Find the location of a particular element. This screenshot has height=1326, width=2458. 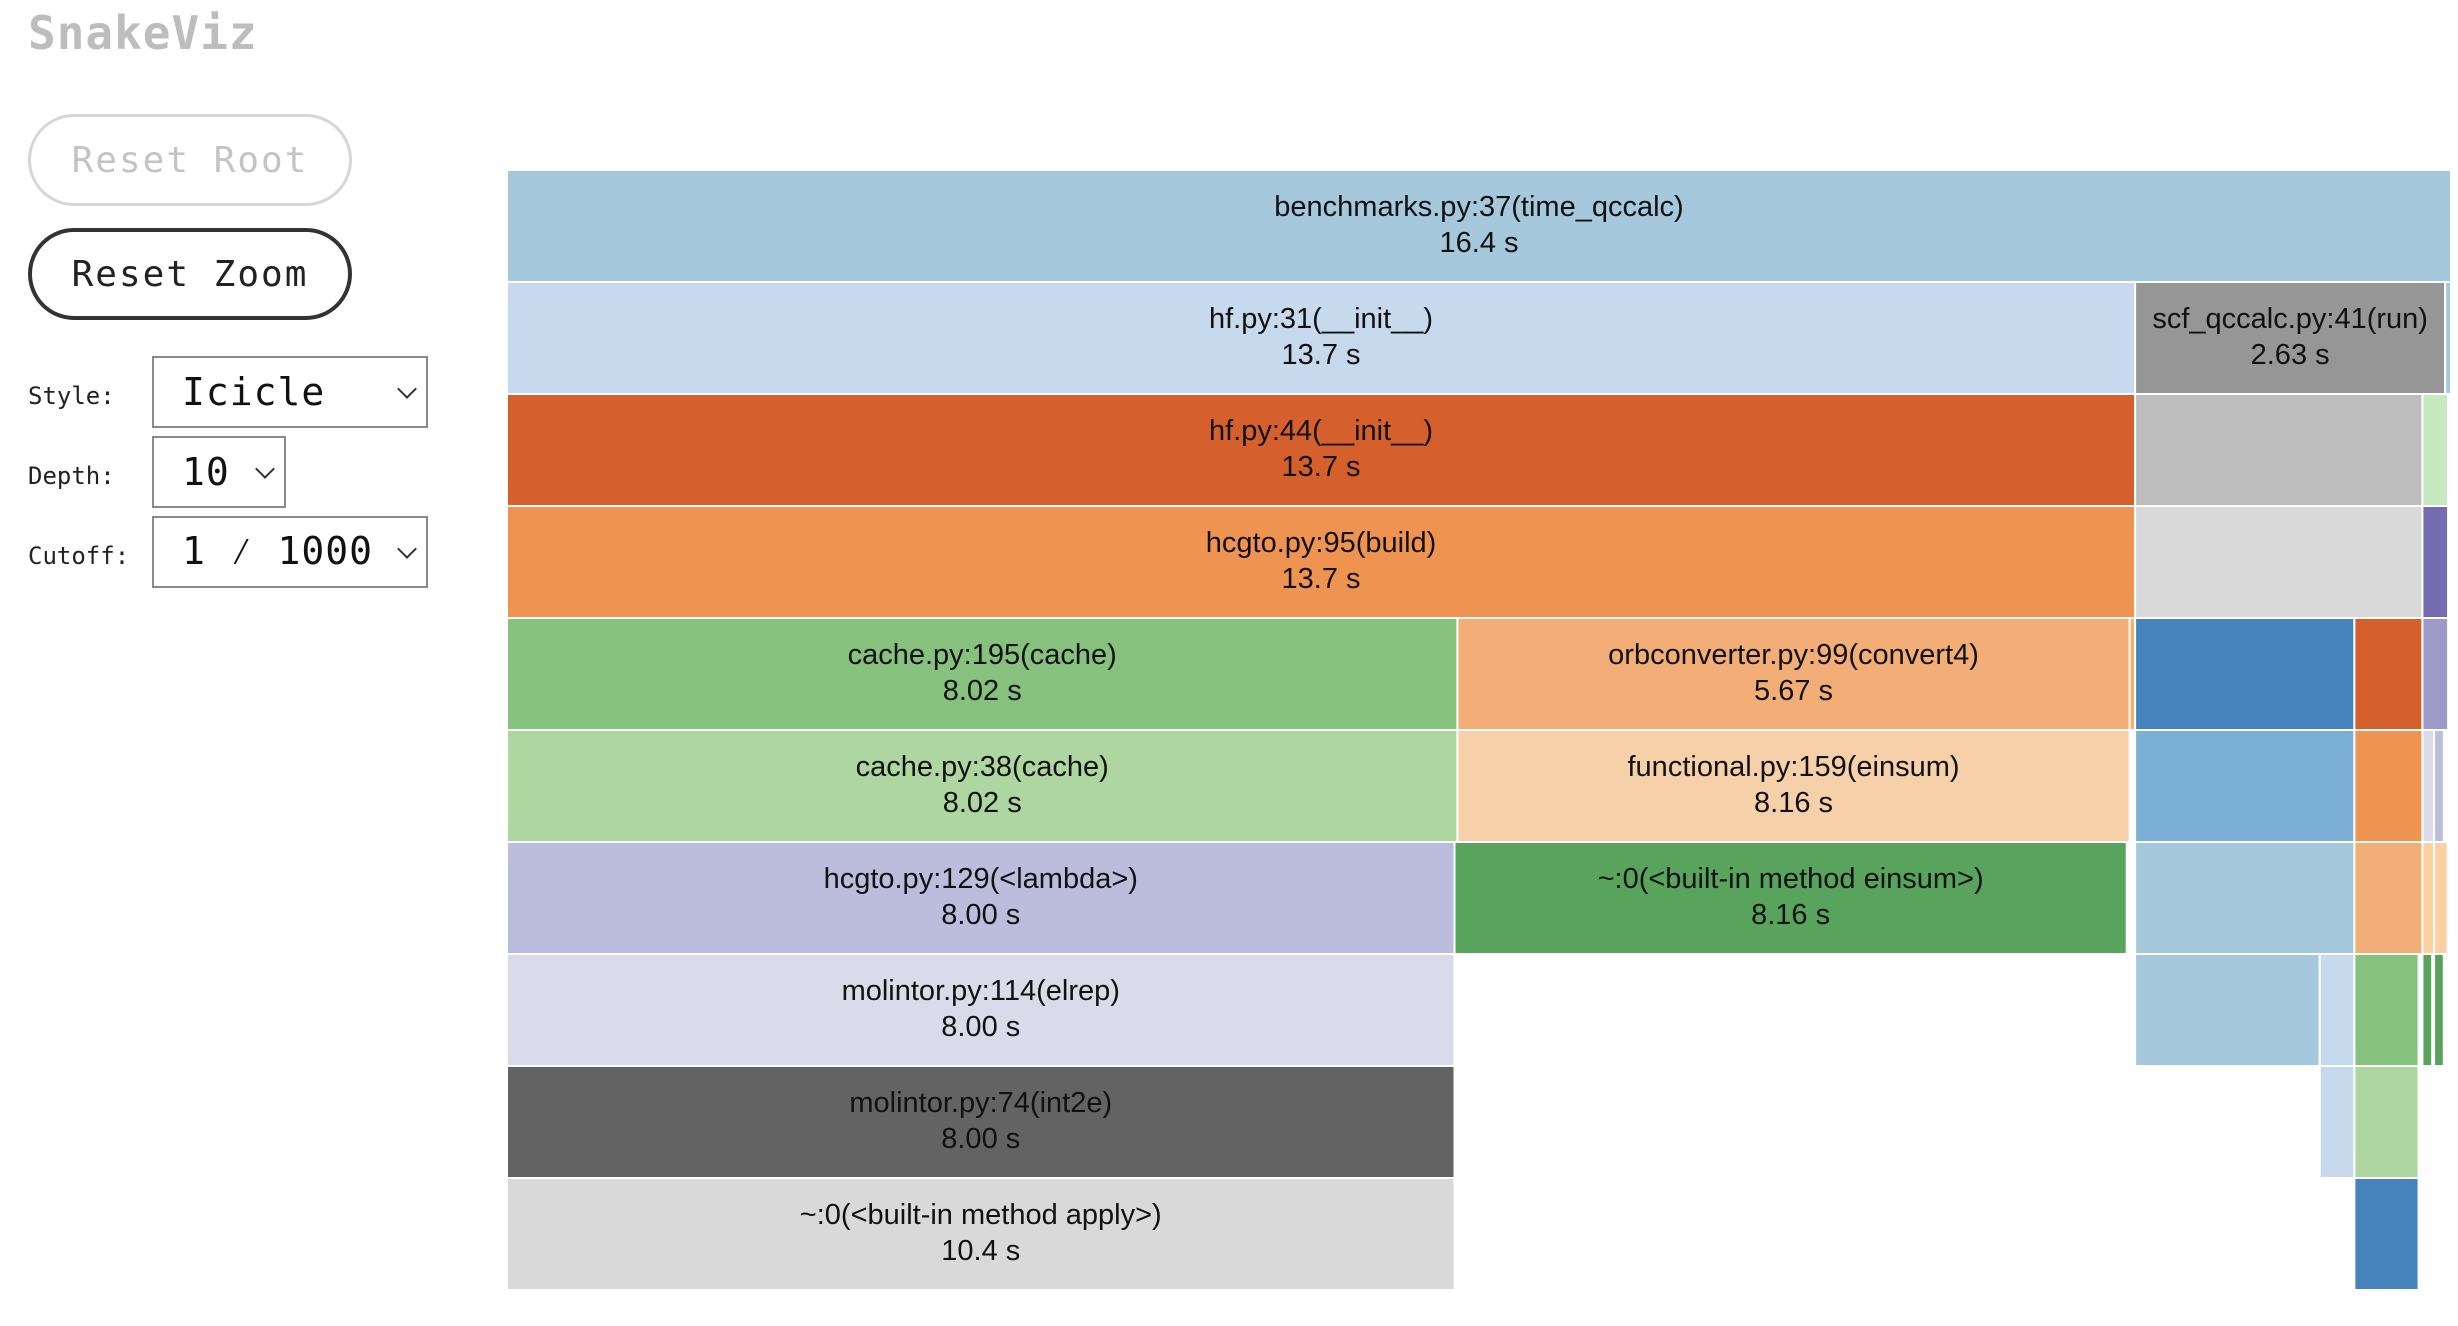

icicle-node: ~:0(<built-in method apply>) 10.4 s is located at coordinates (981, 1234).